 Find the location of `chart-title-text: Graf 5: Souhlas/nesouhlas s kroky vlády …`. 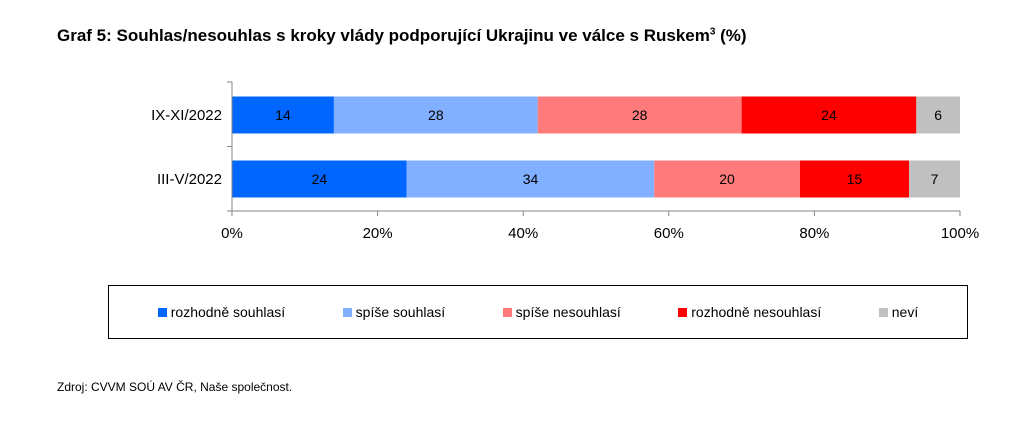

chart-title-text: Graf 5: Souhlas/nesouhlas s kroky vlády … is located at coordinates (383, 35).